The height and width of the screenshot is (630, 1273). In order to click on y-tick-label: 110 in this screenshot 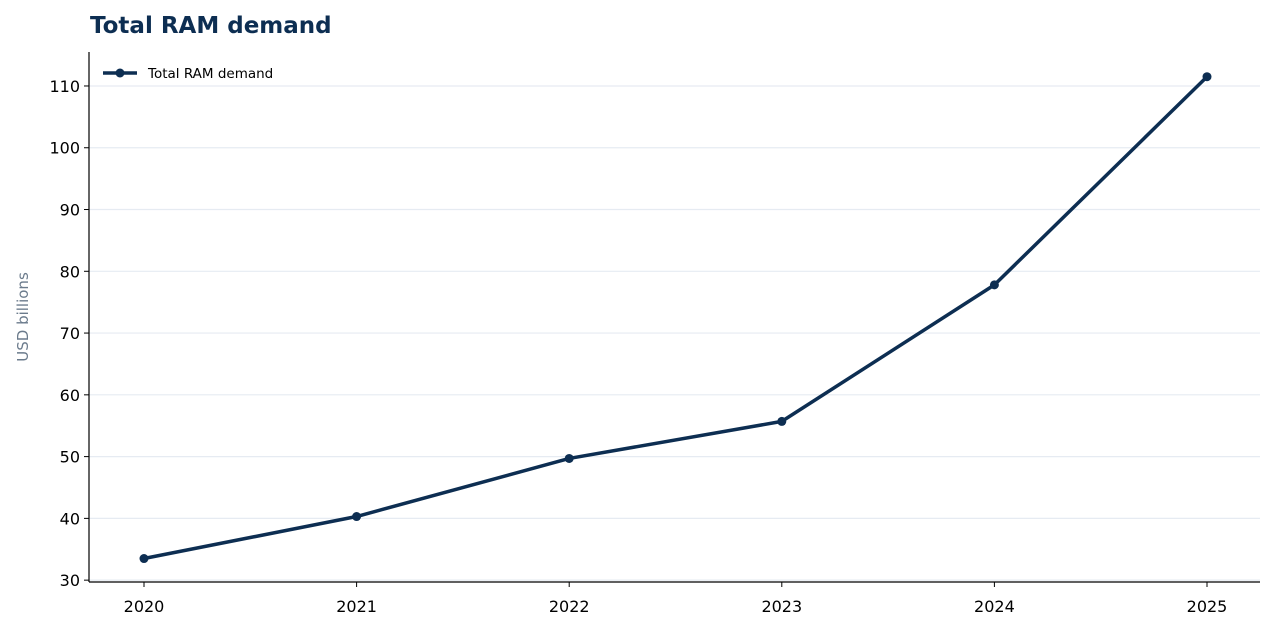, I will do `click(64, 86)`.